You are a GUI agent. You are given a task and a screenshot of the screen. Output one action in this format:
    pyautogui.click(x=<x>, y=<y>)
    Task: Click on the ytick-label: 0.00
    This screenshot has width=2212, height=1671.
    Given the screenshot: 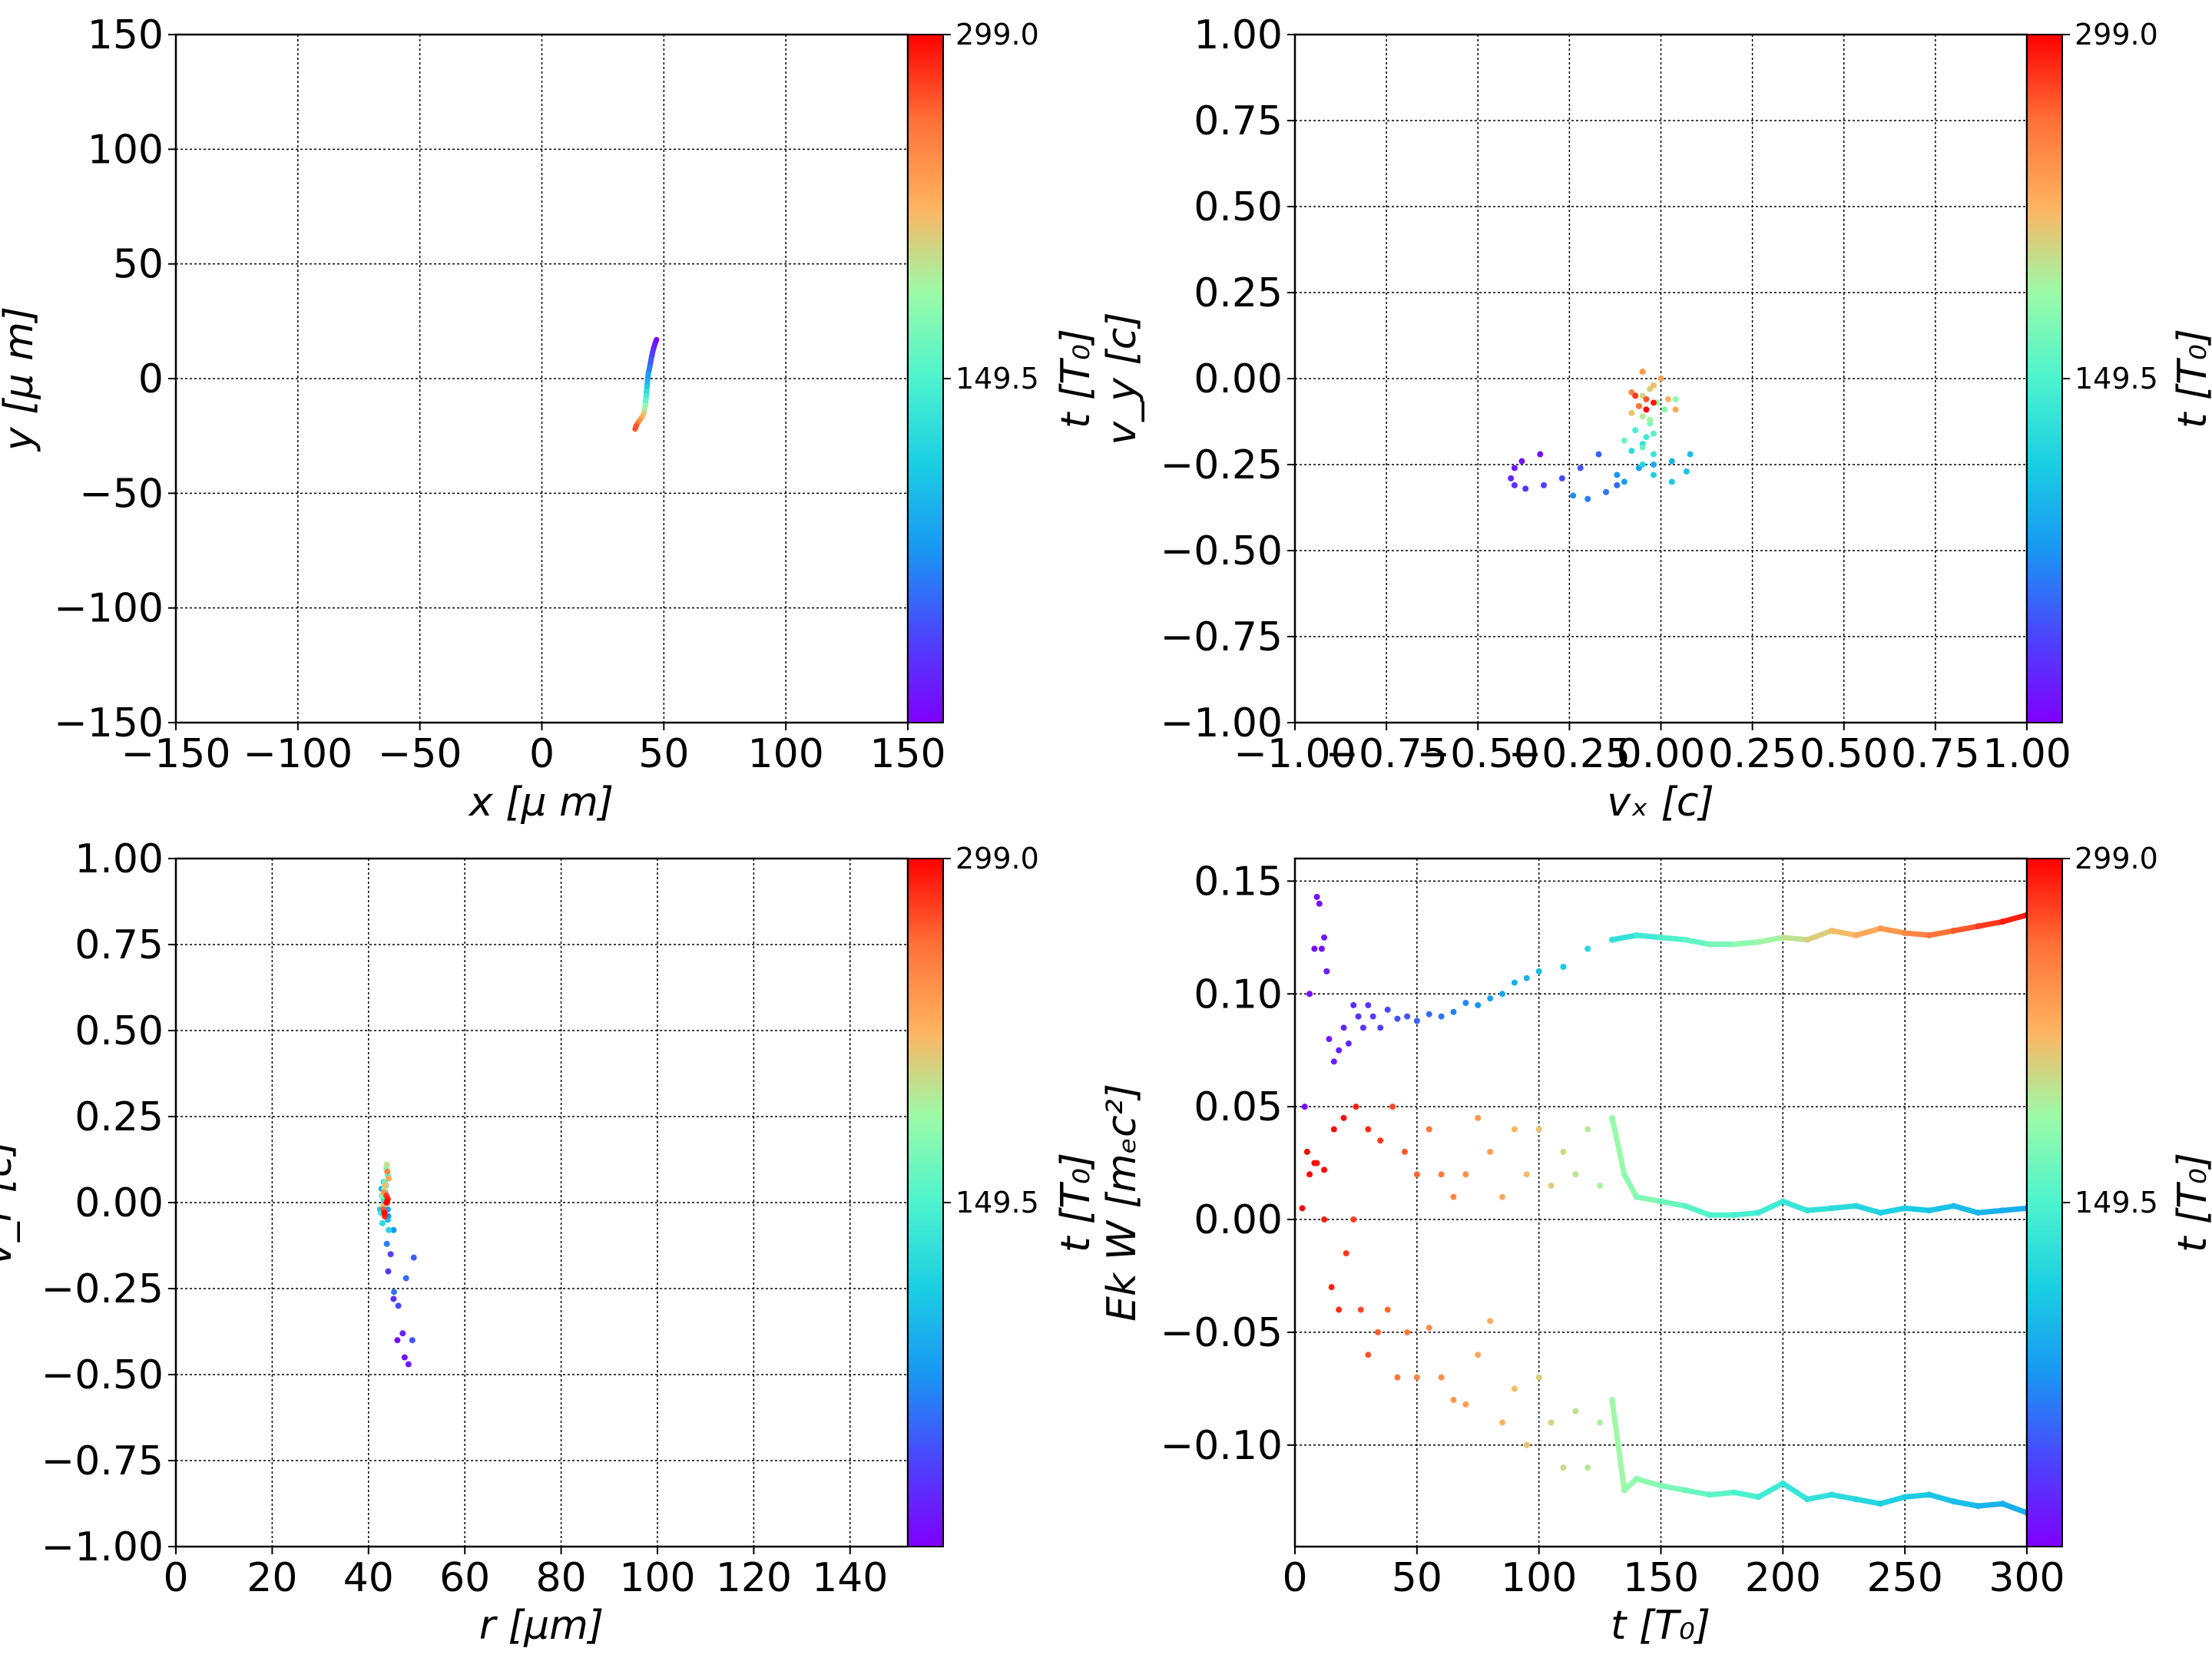 What is the action you would take?
    pyautogui.click(x=120, y=1203)
    